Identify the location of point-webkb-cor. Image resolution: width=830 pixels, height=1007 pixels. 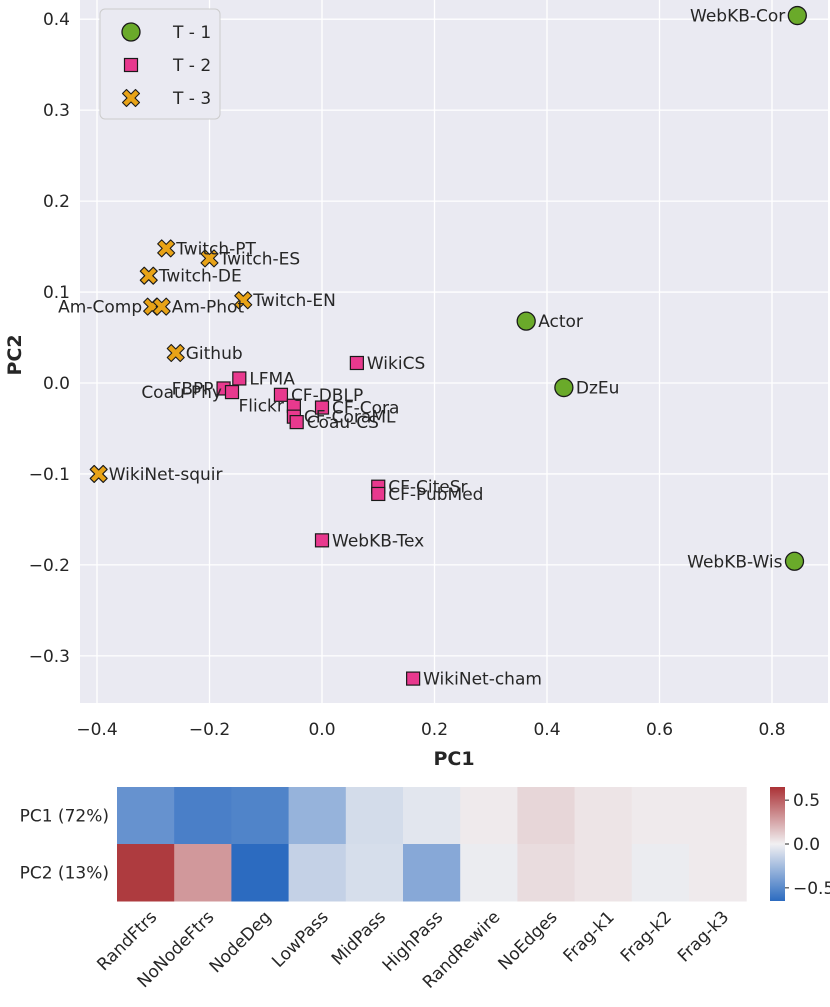
(797, 15).